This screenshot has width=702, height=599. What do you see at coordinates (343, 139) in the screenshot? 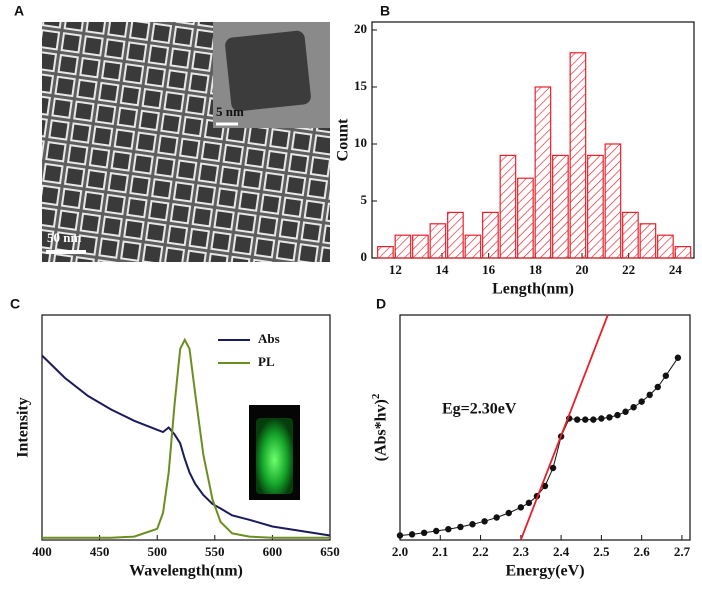
I see `y-axis-label: Count` at bounding box center [343, 139].